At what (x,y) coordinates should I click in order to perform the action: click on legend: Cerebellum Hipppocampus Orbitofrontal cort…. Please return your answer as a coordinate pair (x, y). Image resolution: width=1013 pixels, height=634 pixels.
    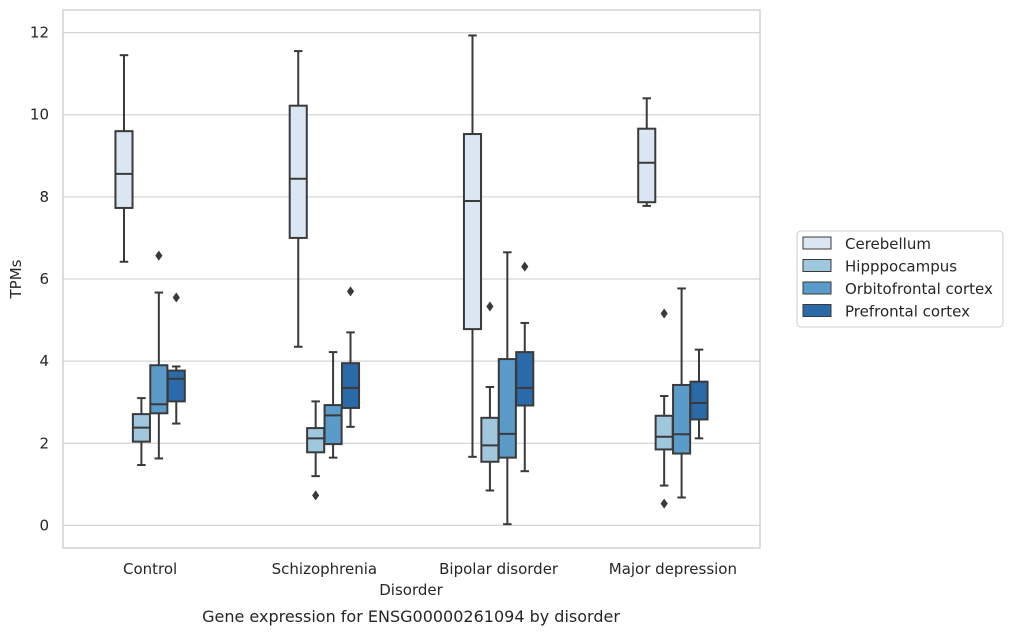
    Looking at the image, I should click on (900, 279).